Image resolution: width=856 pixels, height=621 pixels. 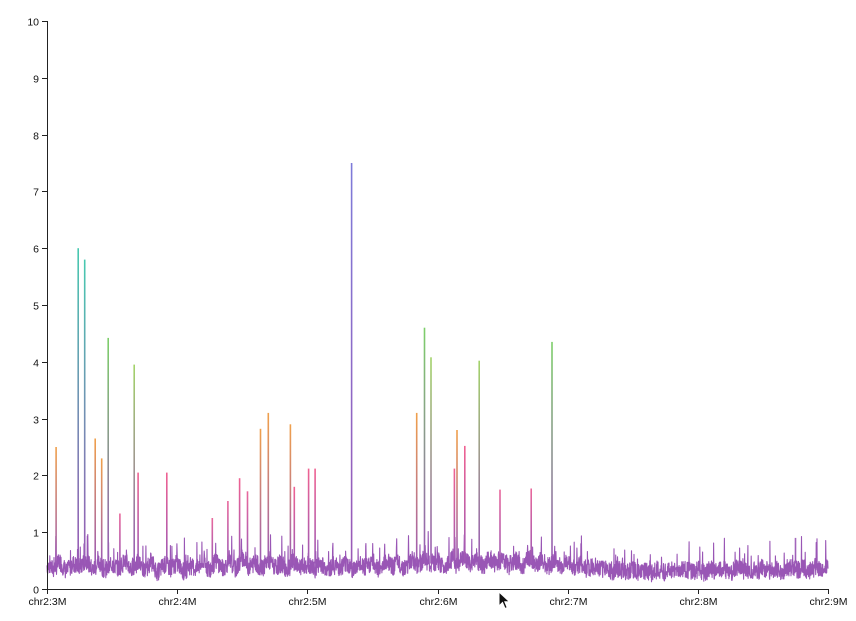 I want to click on x-tick-label: chr2:5M, so click(x=308, y=602).